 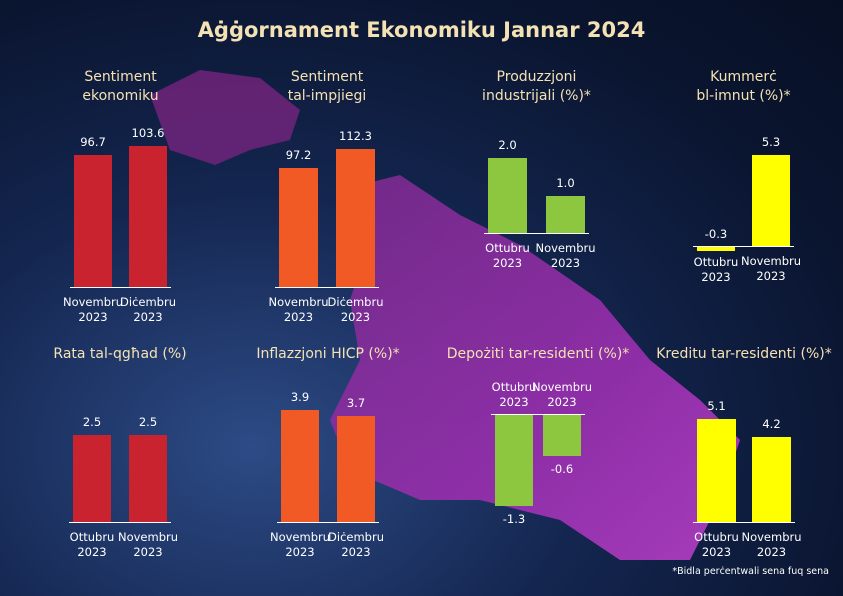 What do you see at coordinates (771, 424) in the screenshot?
I see `value-label: 4.2` at bounding box center [771, 424].